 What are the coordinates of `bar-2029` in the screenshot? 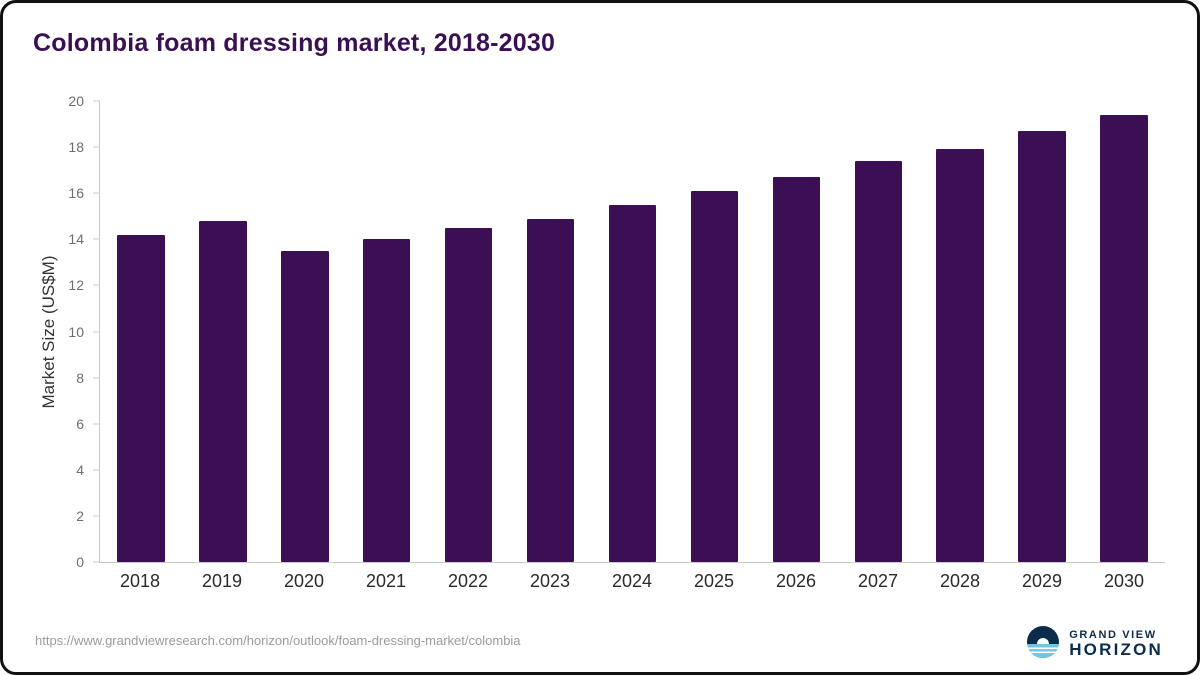 It's located at (1042, 346).